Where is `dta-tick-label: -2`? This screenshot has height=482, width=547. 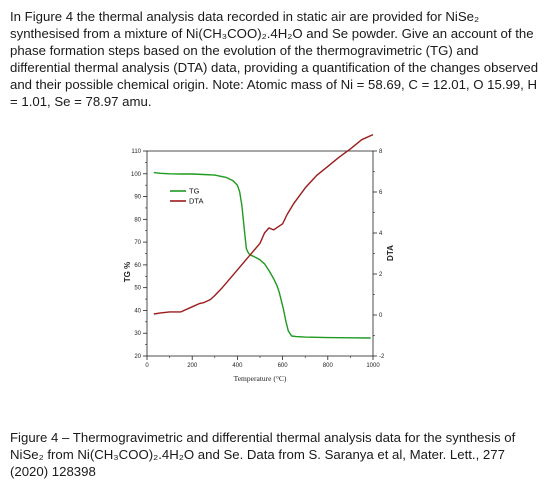
dta-tick-label: -2 is located at coordinates (382, 357).